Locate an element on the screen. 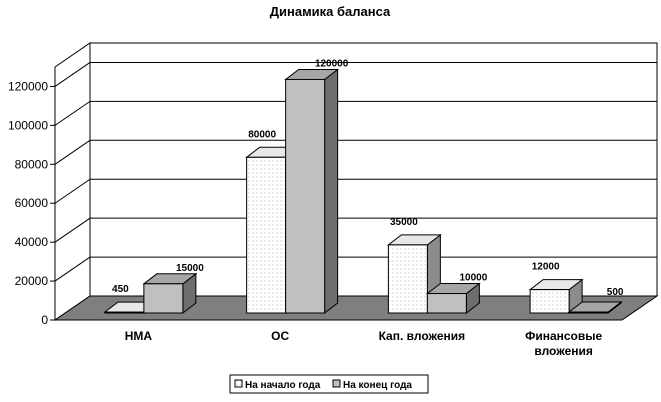  legend-label: На конец года is located at coordinates (377, 385).